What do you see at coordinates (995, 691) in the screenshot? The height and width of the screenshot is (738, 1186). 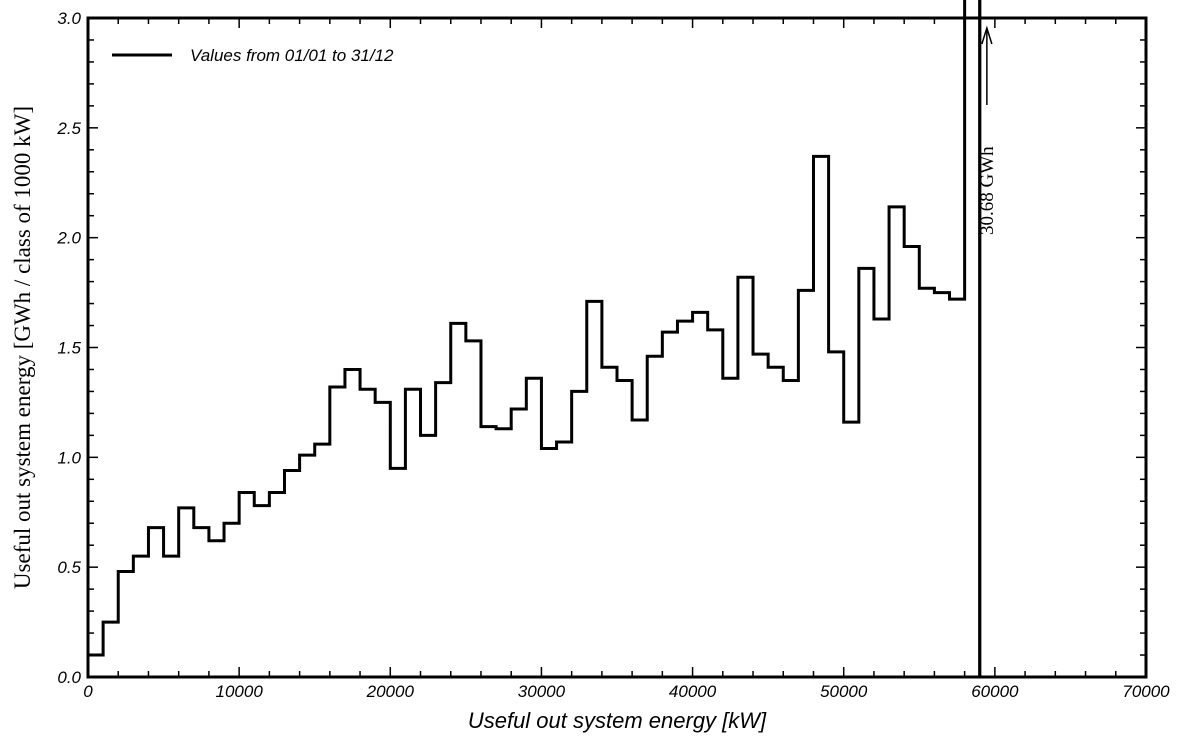 I see `x-tick-label: 60000` at bounding box center [995, 691].